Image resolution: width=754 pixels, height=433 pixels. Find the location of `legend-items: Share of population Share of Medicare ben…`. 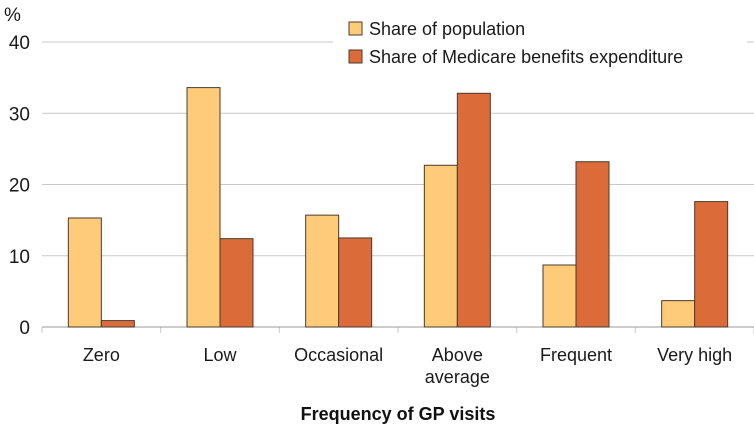

legend-items: Share of population Share of Medicare ben… is located at coordinates (515, 43).